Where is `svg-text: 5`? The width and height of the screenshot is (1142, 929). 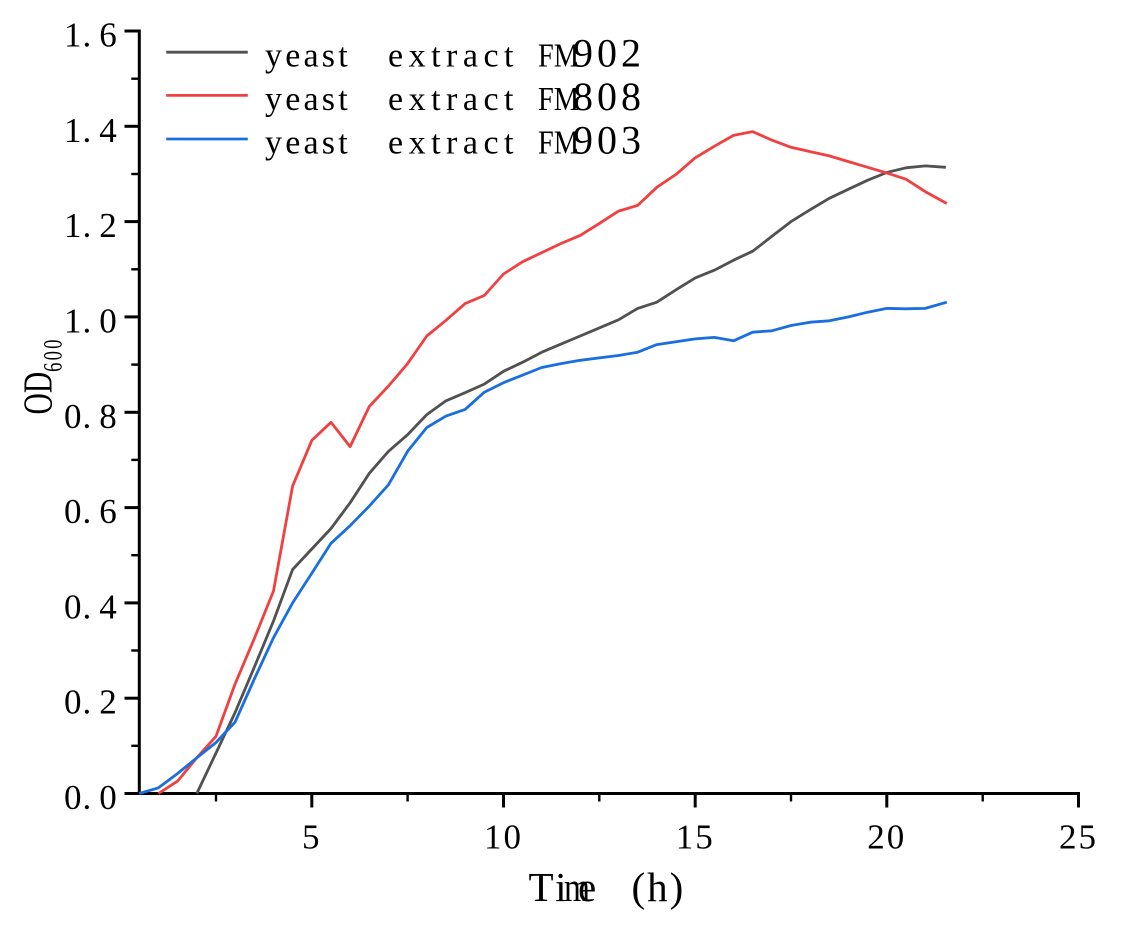 svg-text: 5 is located at coordinates (312, 837).